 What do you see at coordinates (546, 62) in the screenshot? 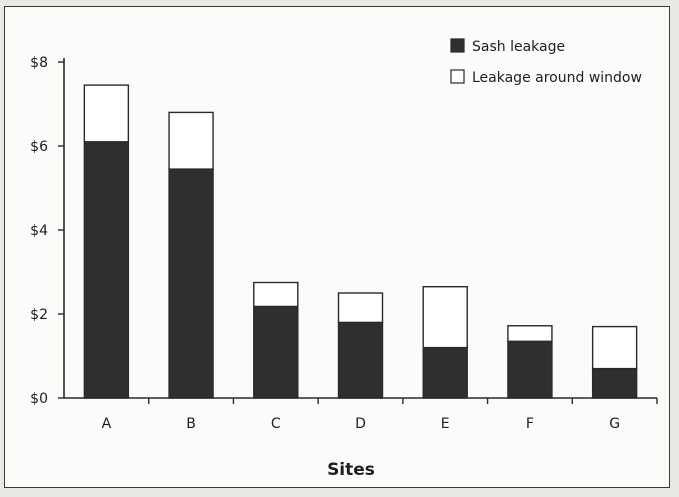
I see `legend: Sash leakage Leakage around window` at bounding box center [546, 62].